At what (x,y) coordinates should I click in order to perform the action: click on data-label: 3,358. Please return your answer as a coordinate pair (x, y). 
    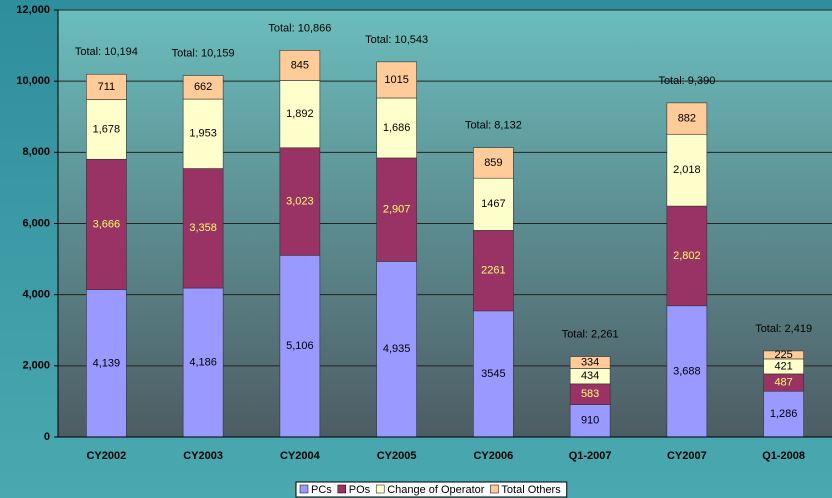
    Looking at the image, I should click on (203, 228).